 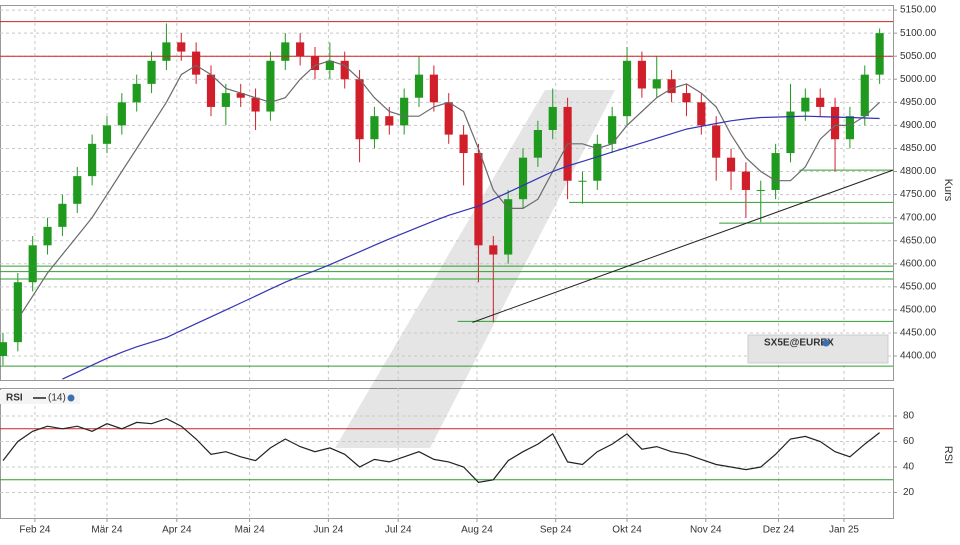 What do you see at coordinates (918, 194) in the screenshot?
I see `y-tick-label: 4750.00` at bounding box center [918, 194].